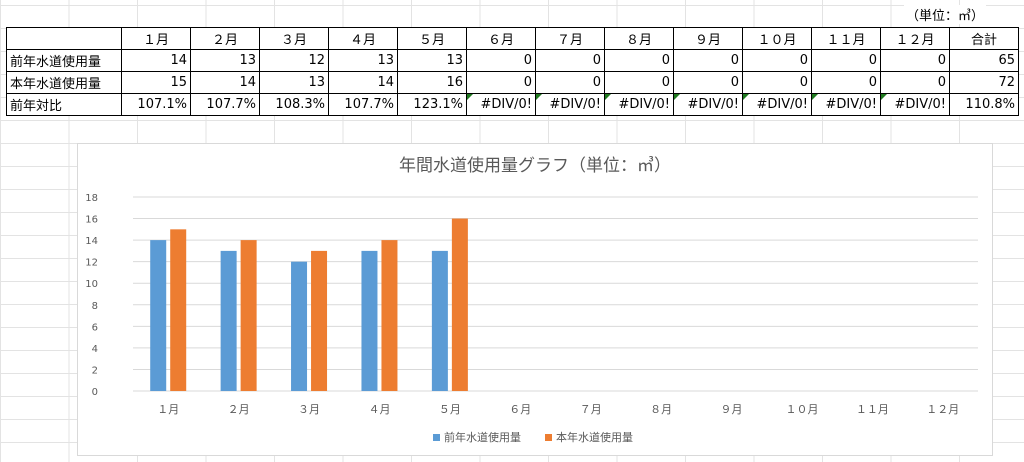  I want to click on x-tick-label: ３月, so click(309, 409).